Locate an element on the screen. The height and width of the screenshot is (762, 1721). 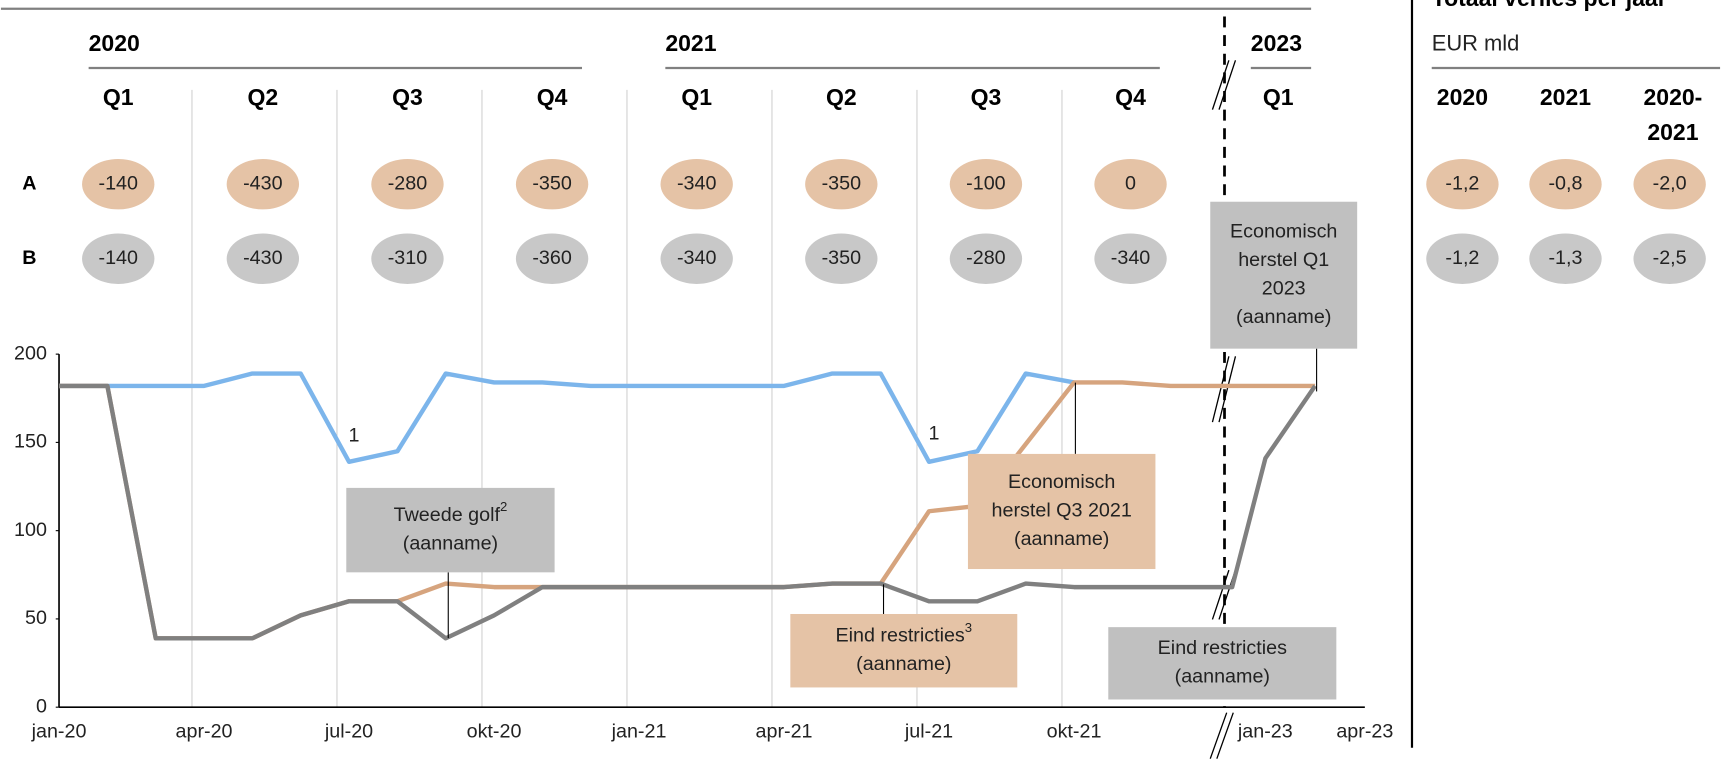
annotation-line: herstel Q1 is located at coordinates (1283, 260).